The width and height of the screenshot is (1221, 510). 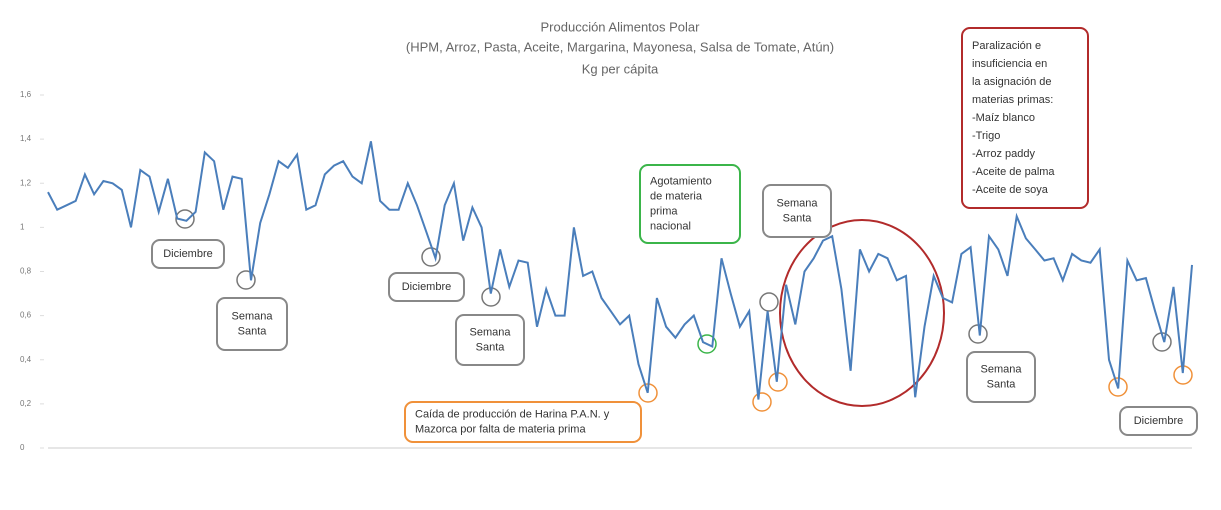 What do you see at coordinates (22, 447) in the screenshot?
I see `y-tick-label: 0` at bounding box center [22, 447].